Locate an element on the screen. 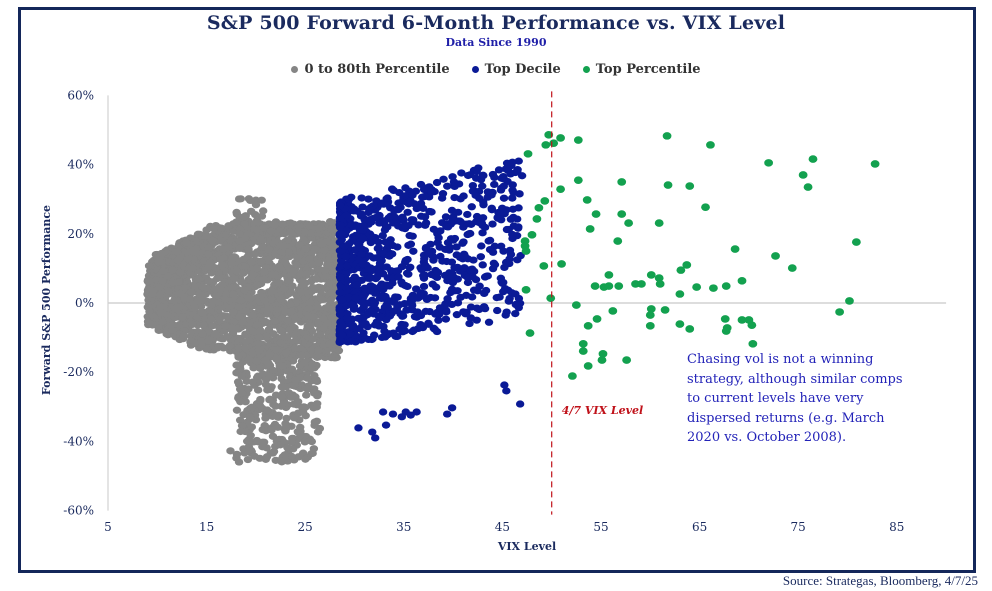 This screenshot has width=992, height=591. y-tick-label: -60% is located at coordinates (78, 511).